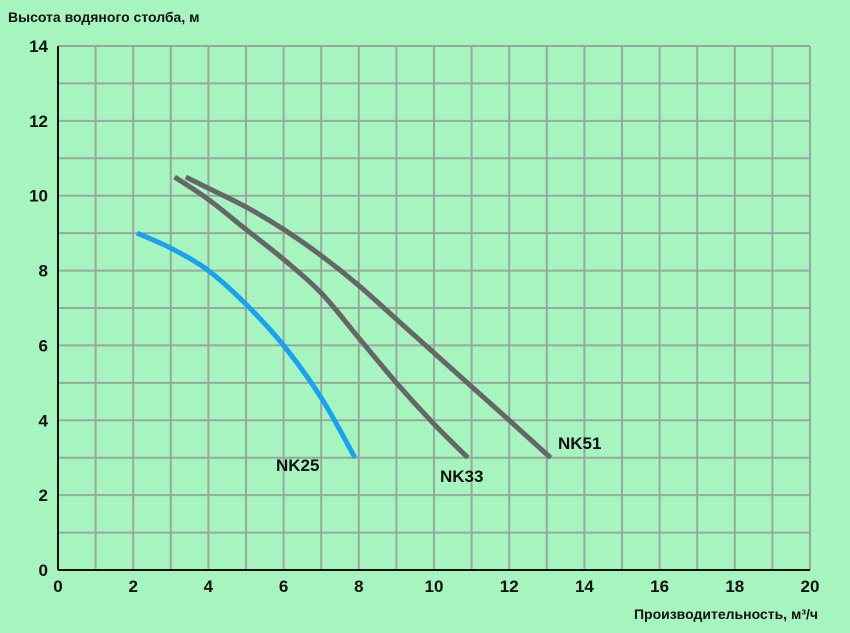 Image resolution: width=850 pixels, height=633 pixels. I want to click on y-tick-label: 14, so click(38, 46).